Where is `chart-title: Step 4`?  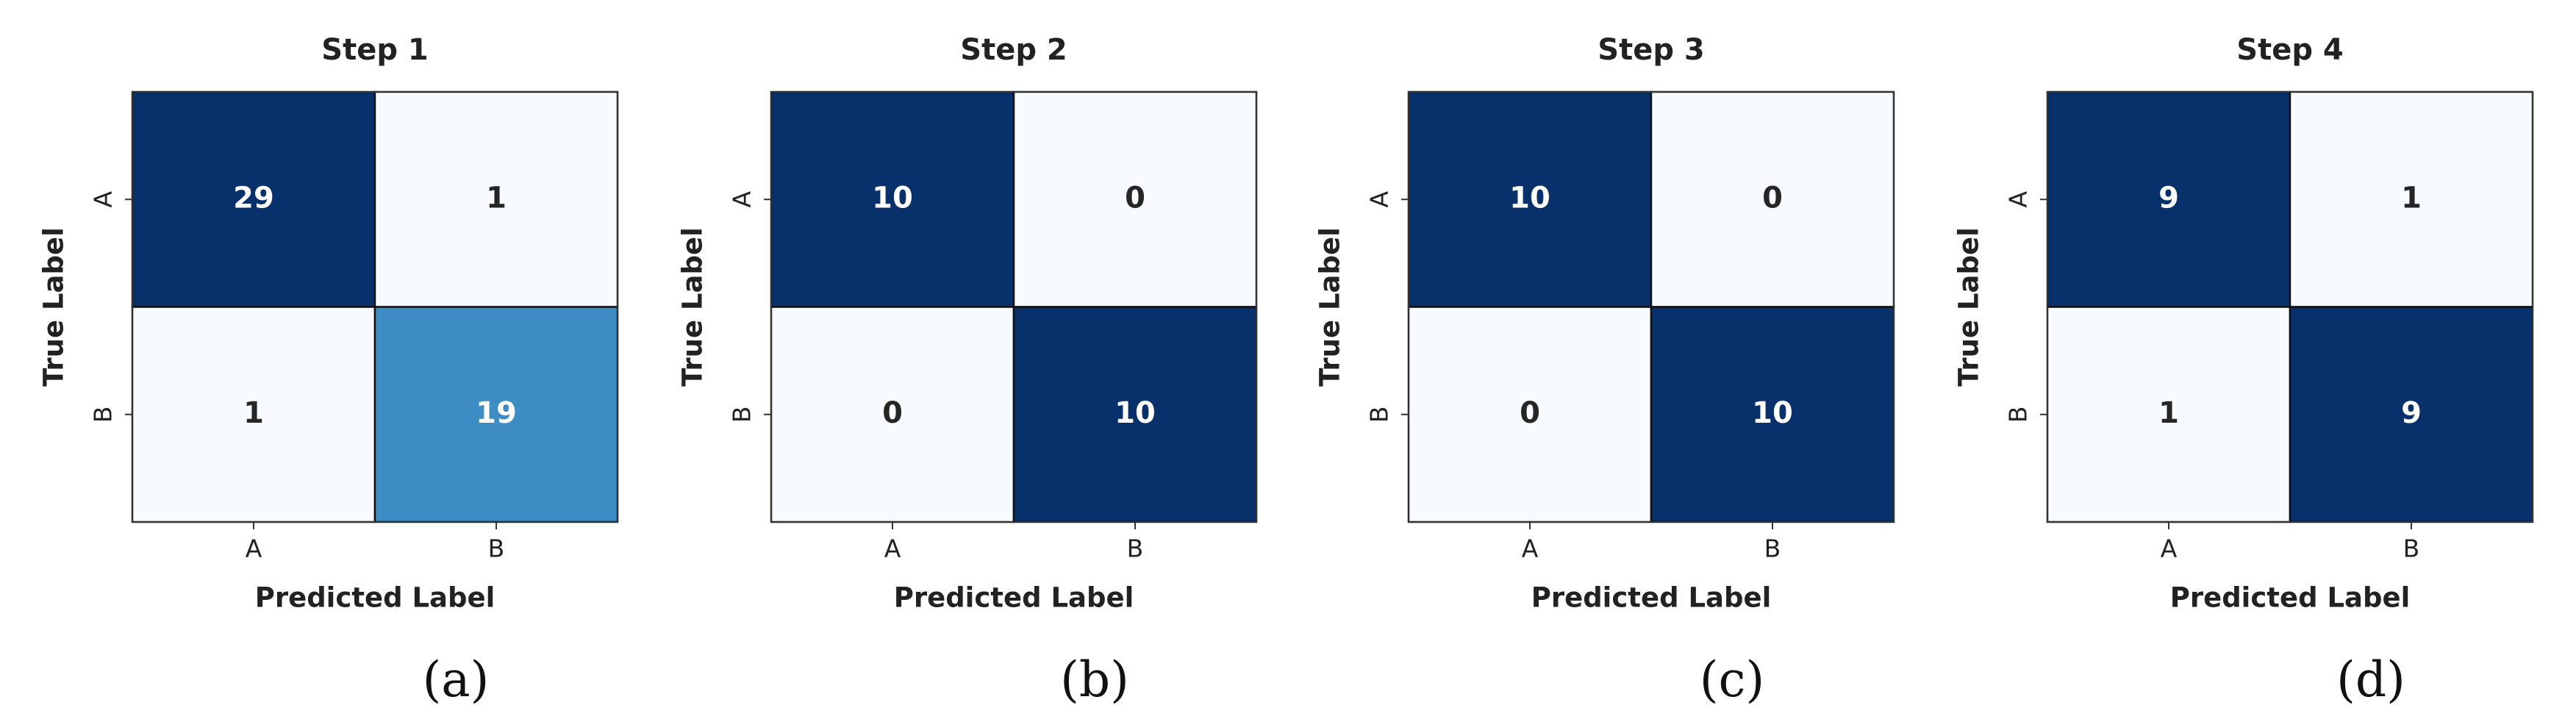 chart-title: Step 4 is located at coordinates (2289, 50).